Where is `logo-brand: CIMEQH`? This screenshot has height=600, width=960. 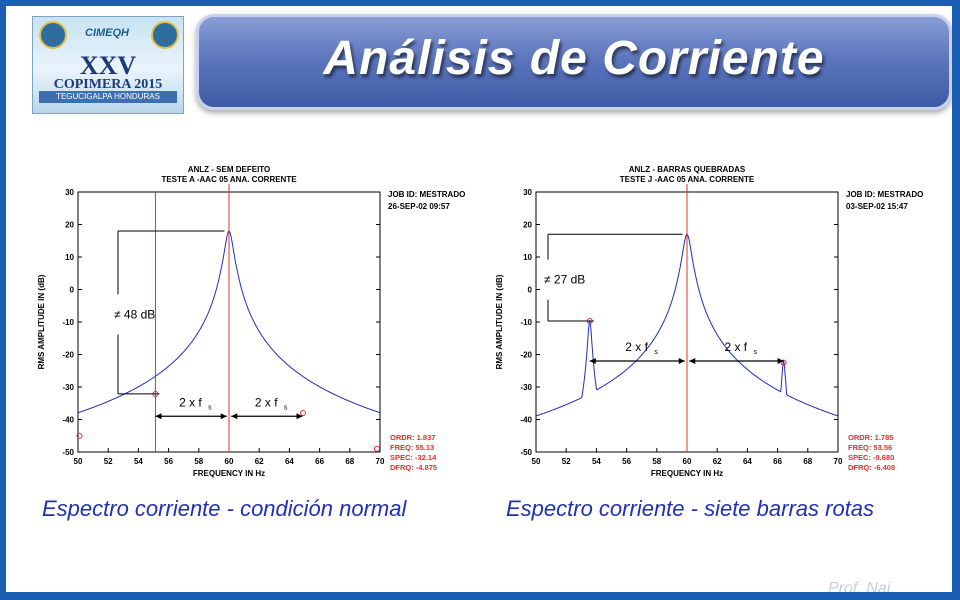
logo-brand: CIMEQH is located at coordinates (107, 33).